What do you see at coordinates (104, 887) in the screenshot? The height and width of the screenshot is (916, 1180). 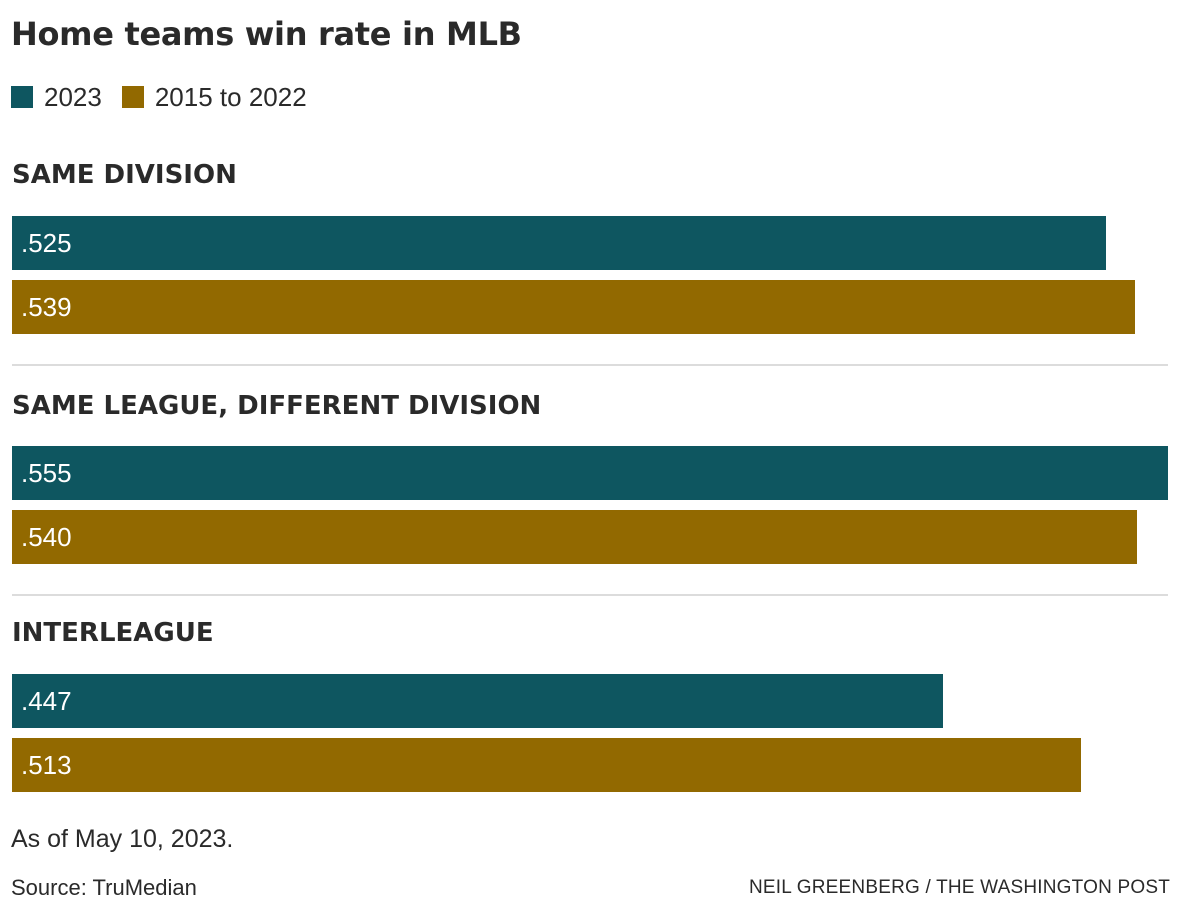 I see `source-line: Source: TruMedian` at bounding box center [104, 887].